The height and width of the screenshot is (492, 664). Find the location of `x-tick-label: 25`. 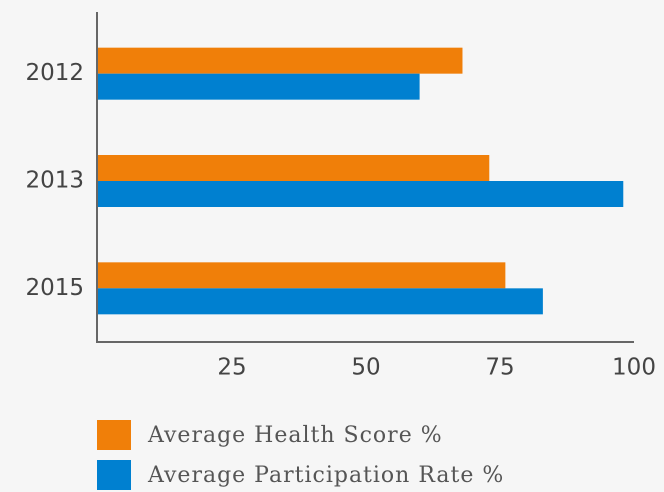

x-tick-label: 25 is located at coordinates (231, 368).